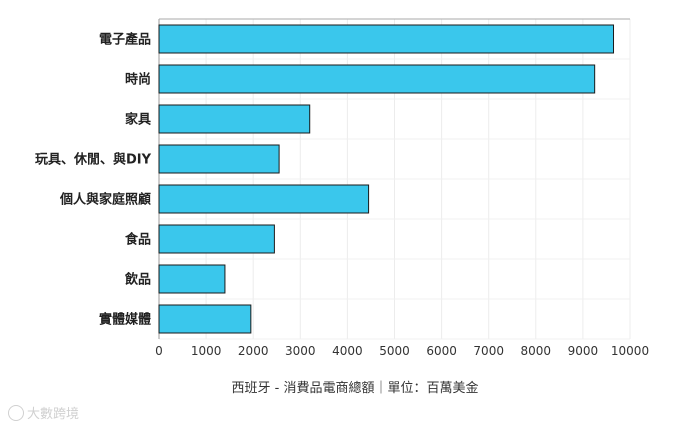 The height and width of the screenshot is (429, 686). What do you see at coordinates (105, 200) in the screenshot?
I see `category-label: 個人與家庭照顧` at bounding box center [105, 200].